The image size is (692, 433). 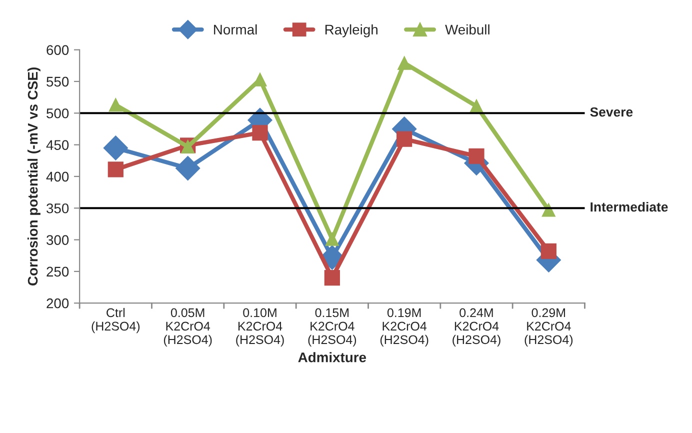 I want to click on legend-label: Rayleigh, so click(x=351, y=31).